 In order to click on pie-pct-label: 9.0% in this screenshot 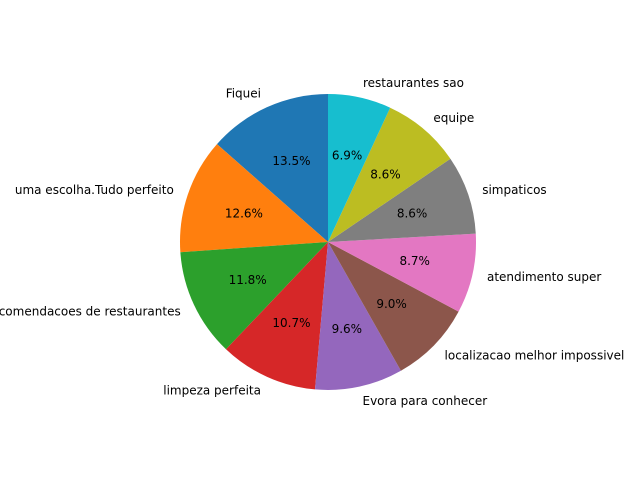, I will do `click(391, 304)`.